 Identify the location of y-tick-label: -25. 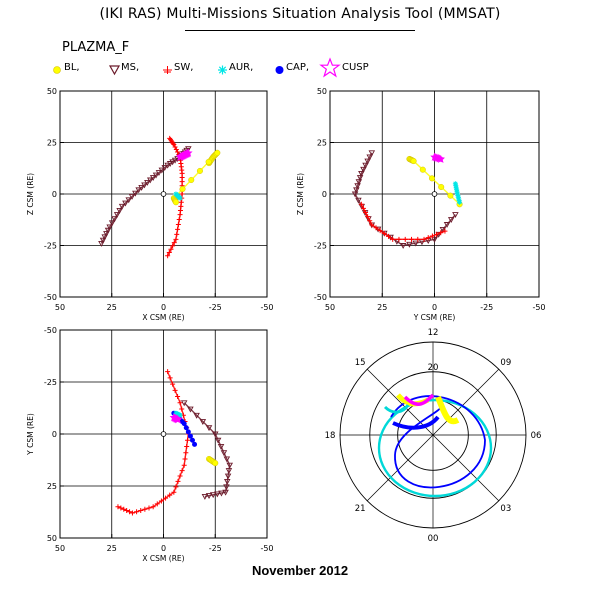
(50, 246).